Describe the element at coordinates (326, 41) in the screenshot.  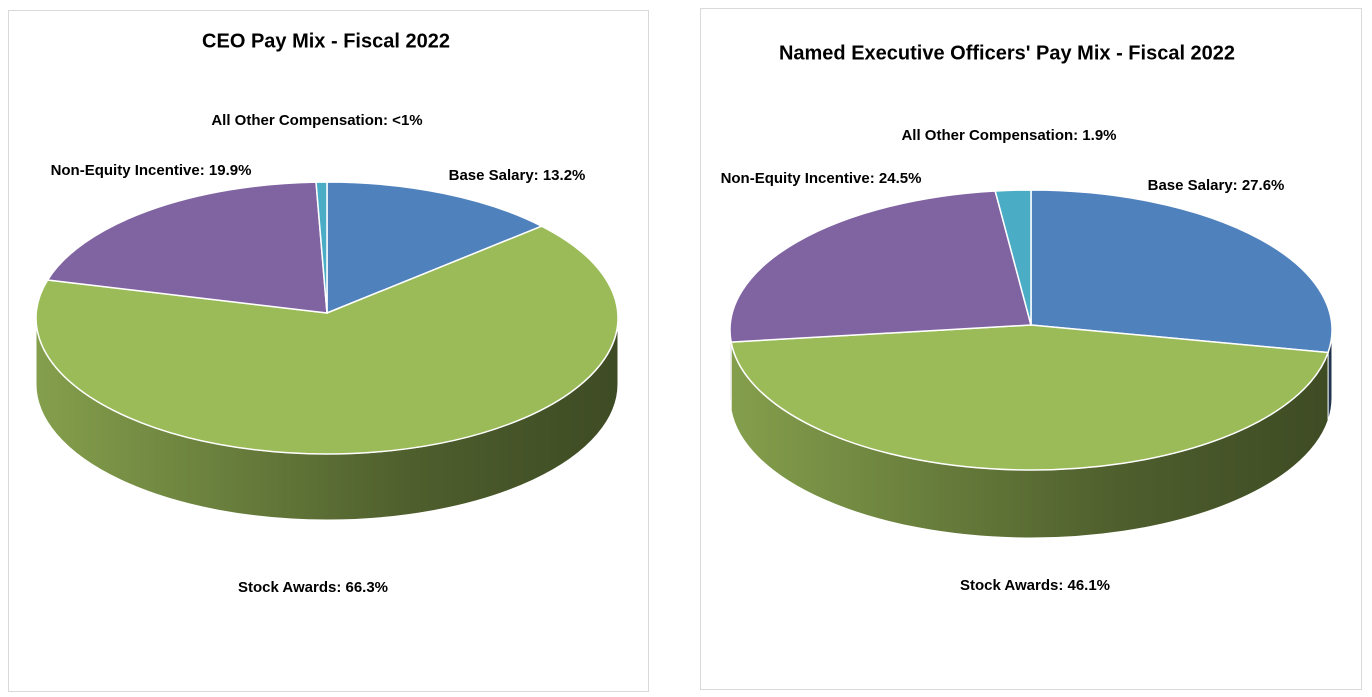
I see `chart-title: CEO Pay Mix - Fiscal 2022` at that location.